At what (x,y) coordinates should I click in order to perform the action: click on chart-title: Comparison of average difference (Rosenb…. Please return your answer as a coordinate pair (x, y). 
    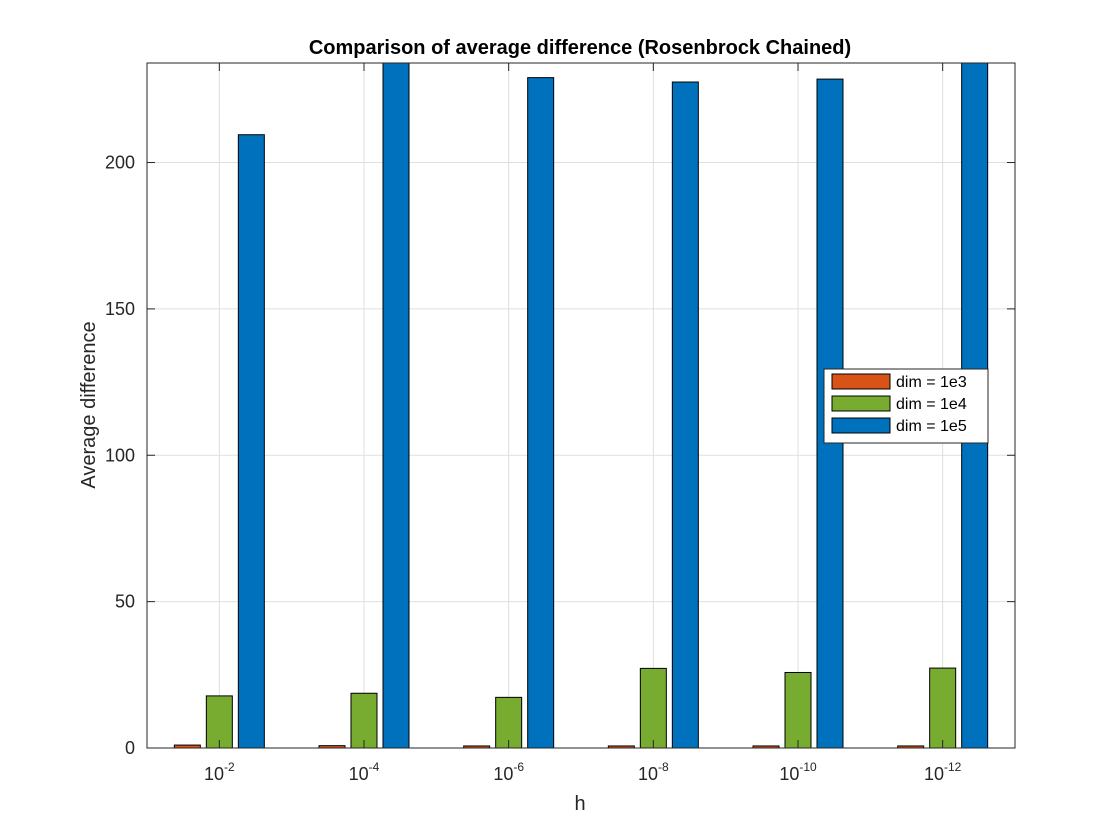
    Looking at the image, I should click on (580, 48).